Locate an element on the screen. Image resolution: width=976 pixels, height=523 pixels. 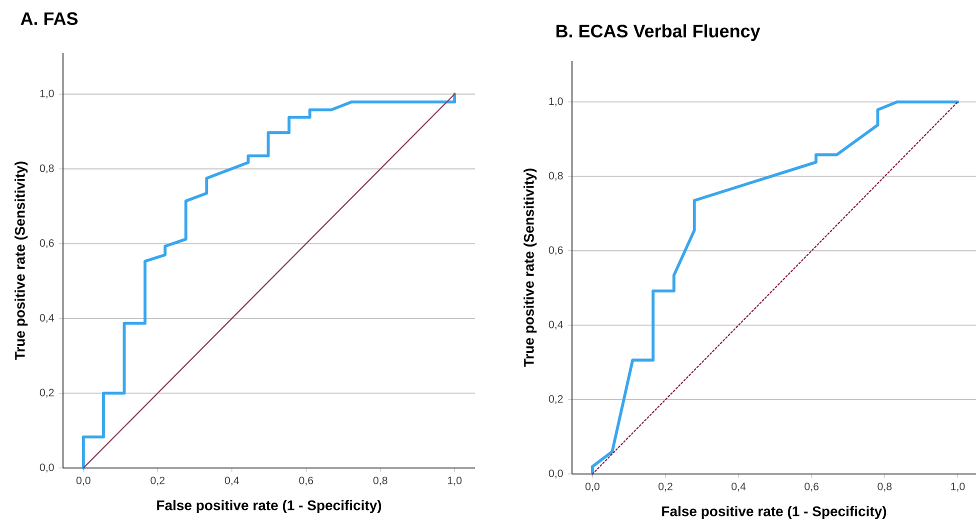
chart-title: A. FAS is located at coordinates (49, 18).